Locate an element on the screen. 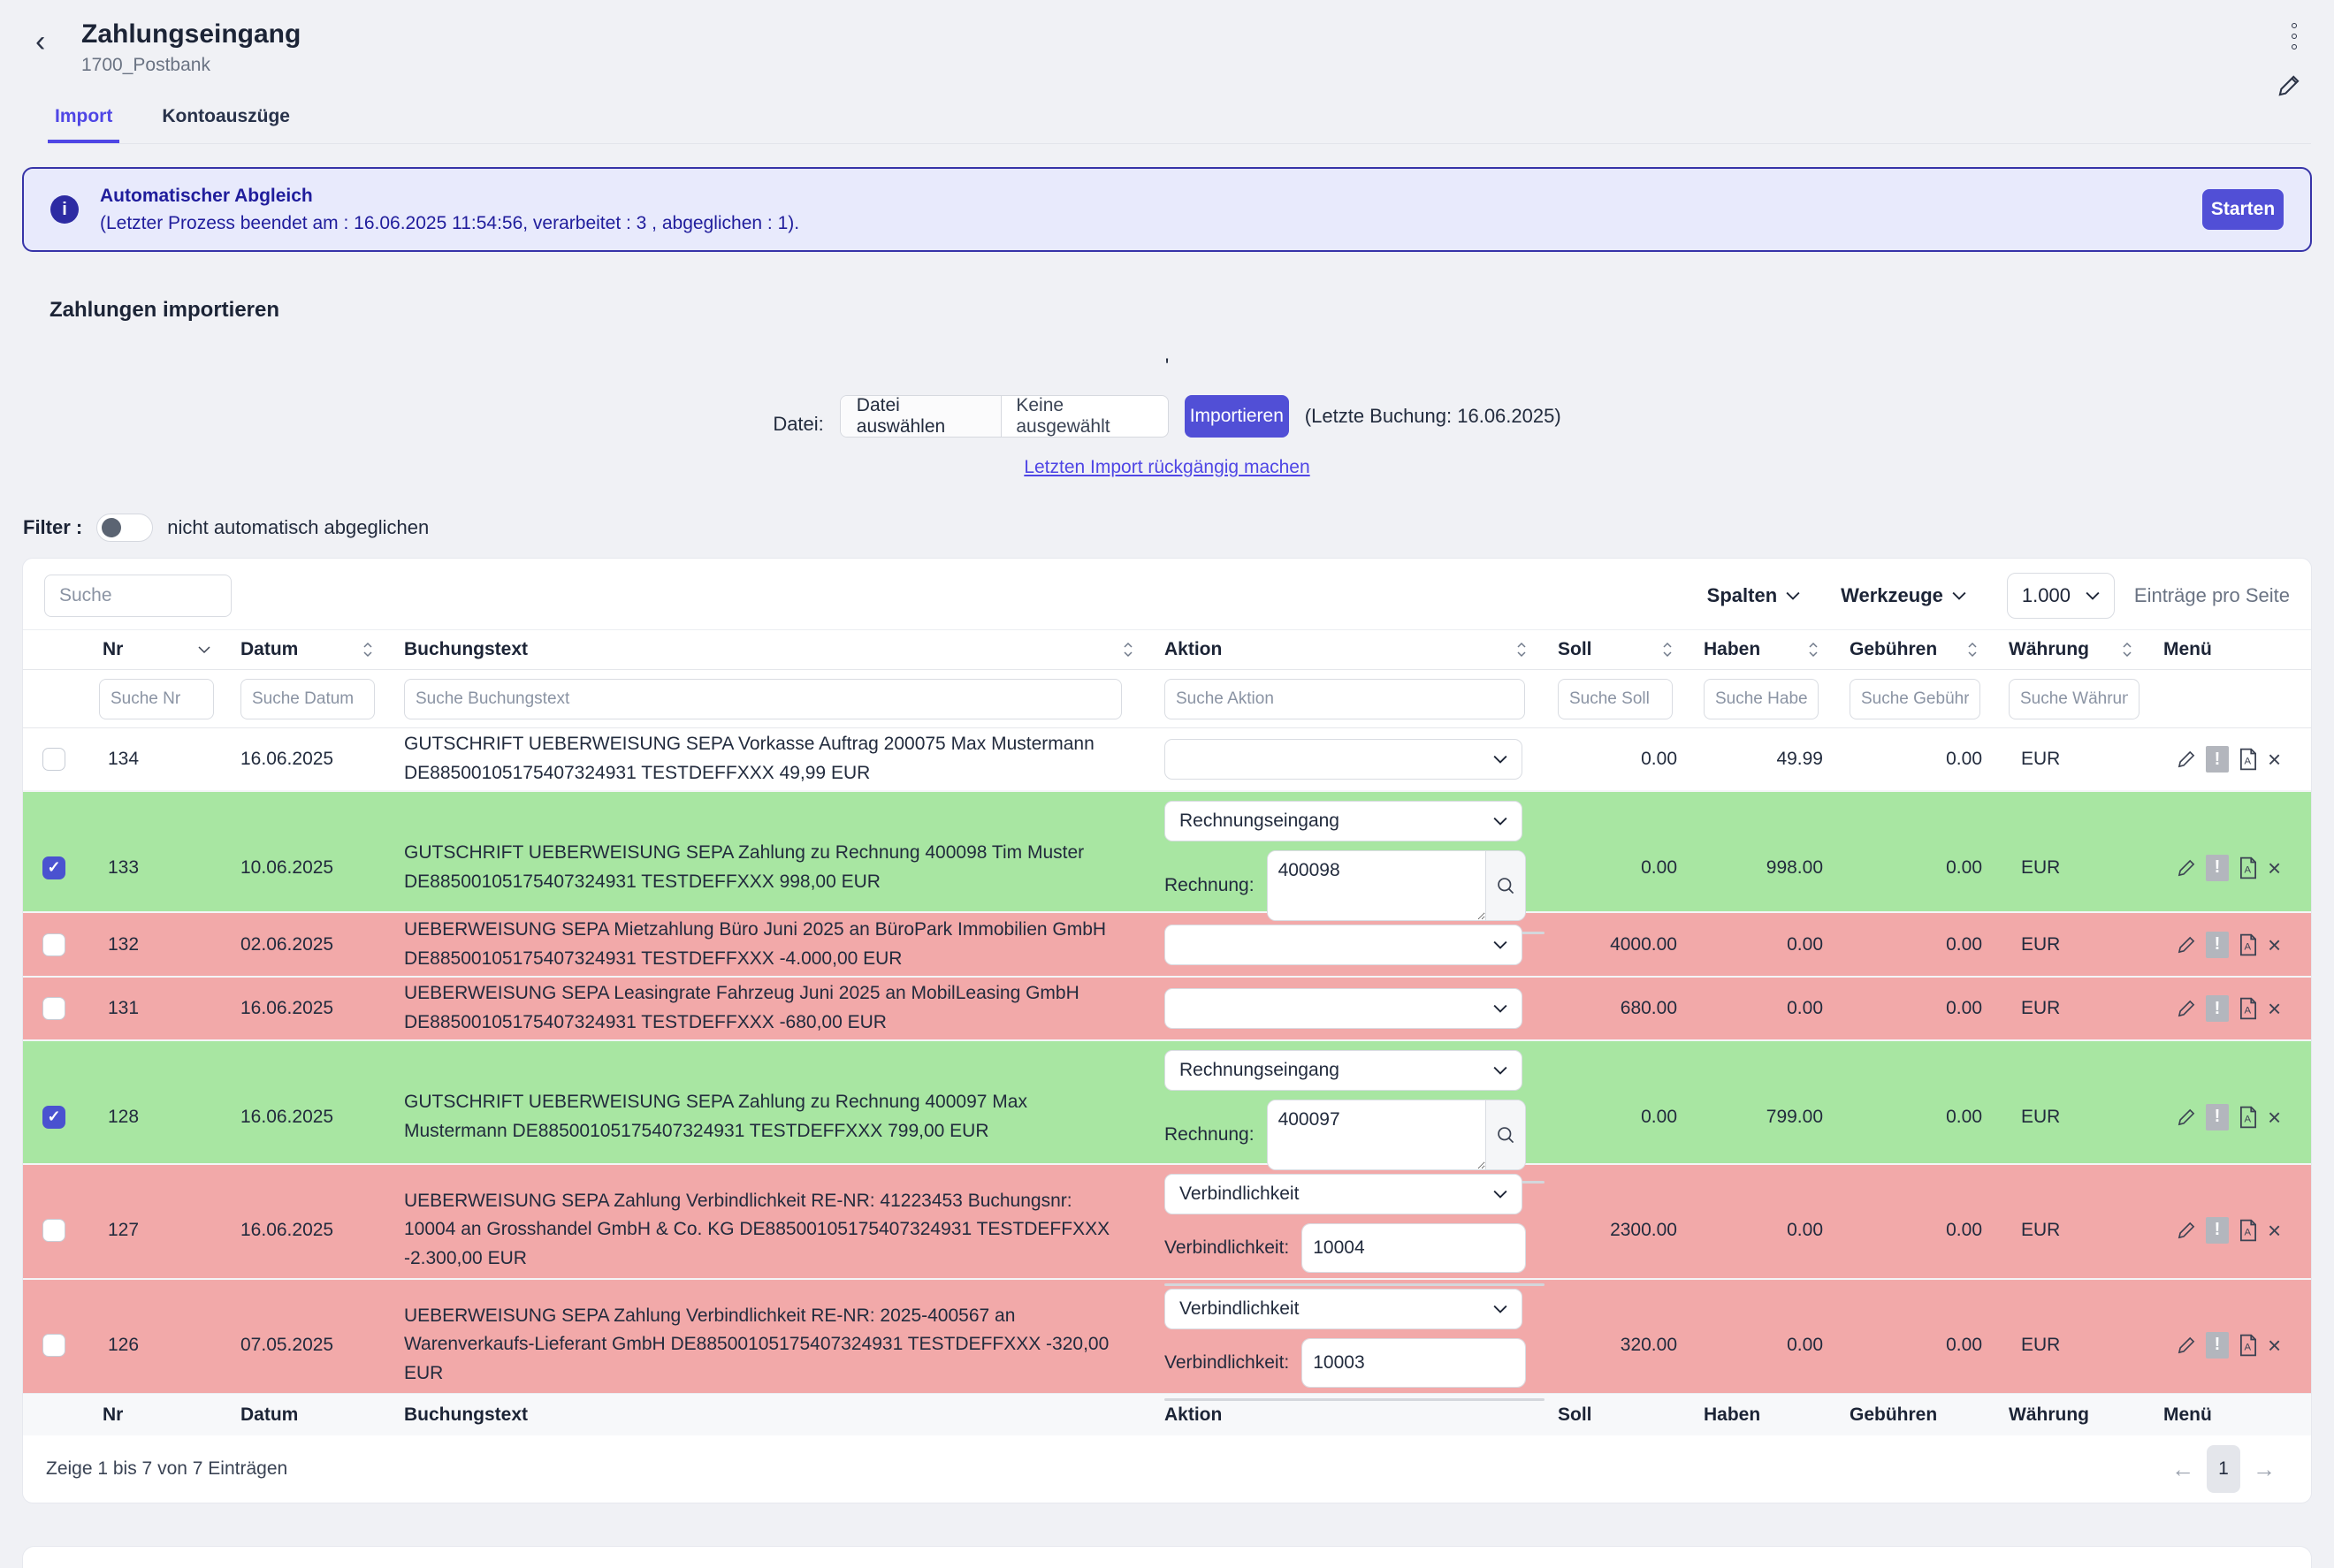 This screenshot has height=1568, width=2334. pagination-row: Zeige 1 bis 7 von 7 Einträgen ← 1 → is located at coordinates (1167, 1469).